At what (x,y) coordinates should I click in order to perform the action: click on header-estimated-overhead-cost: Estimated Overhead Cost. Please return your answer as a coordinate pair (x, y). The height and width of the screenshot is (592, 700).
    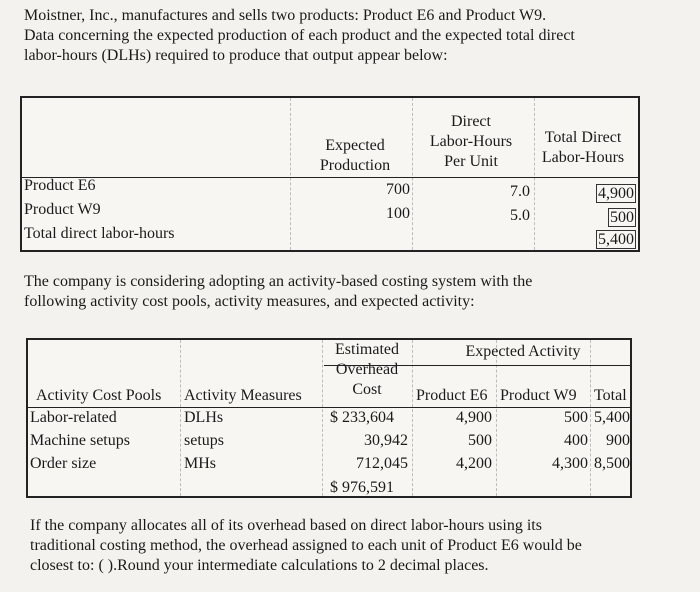
    Looking at the image, I should click on (367, 369).